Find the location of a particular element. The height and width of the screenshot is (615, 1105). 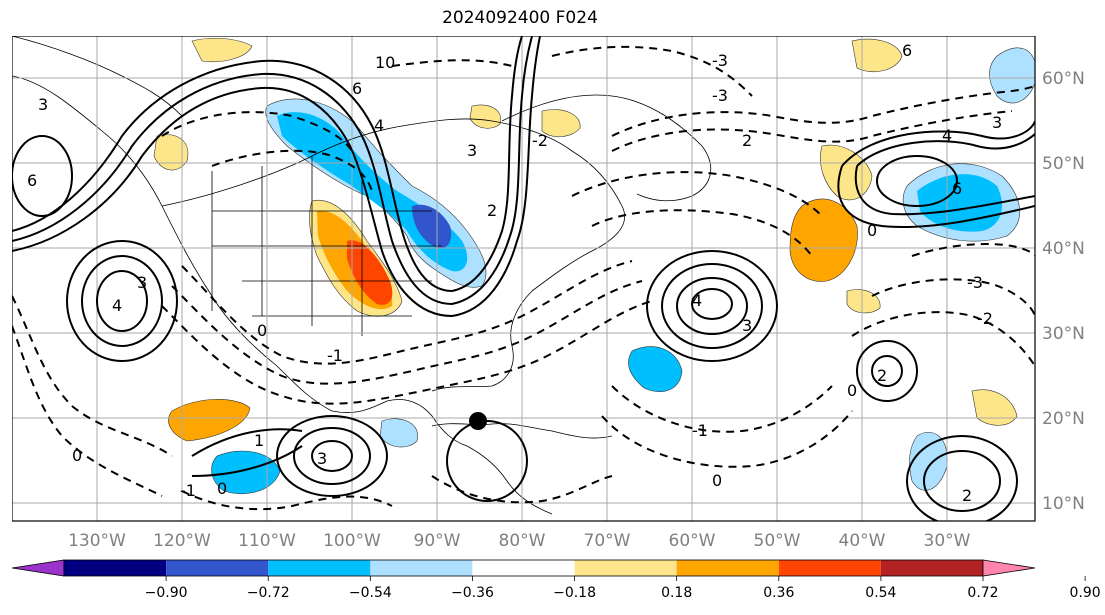

lat-label: 40°N is located at coordinates (1063, 249).